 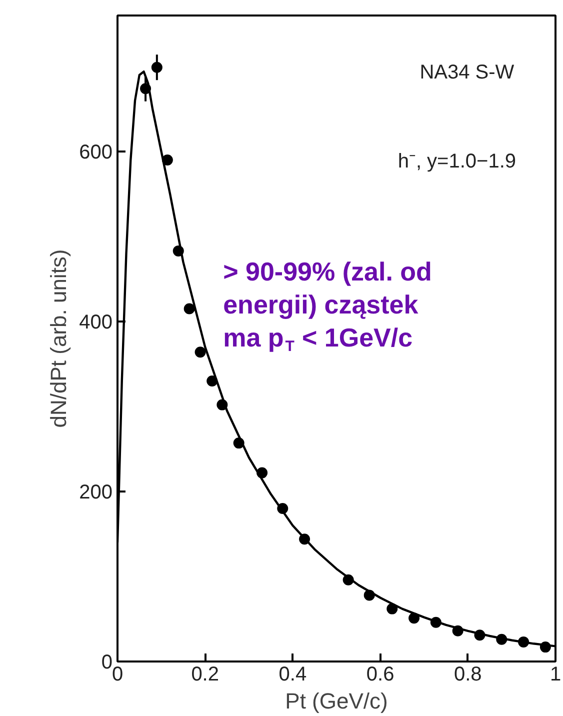 What do you see at coordinates (336, 701) in the screenshot?
I see `x-axis-title: Pt (GeV/c)` at bounding box center [336, 701].